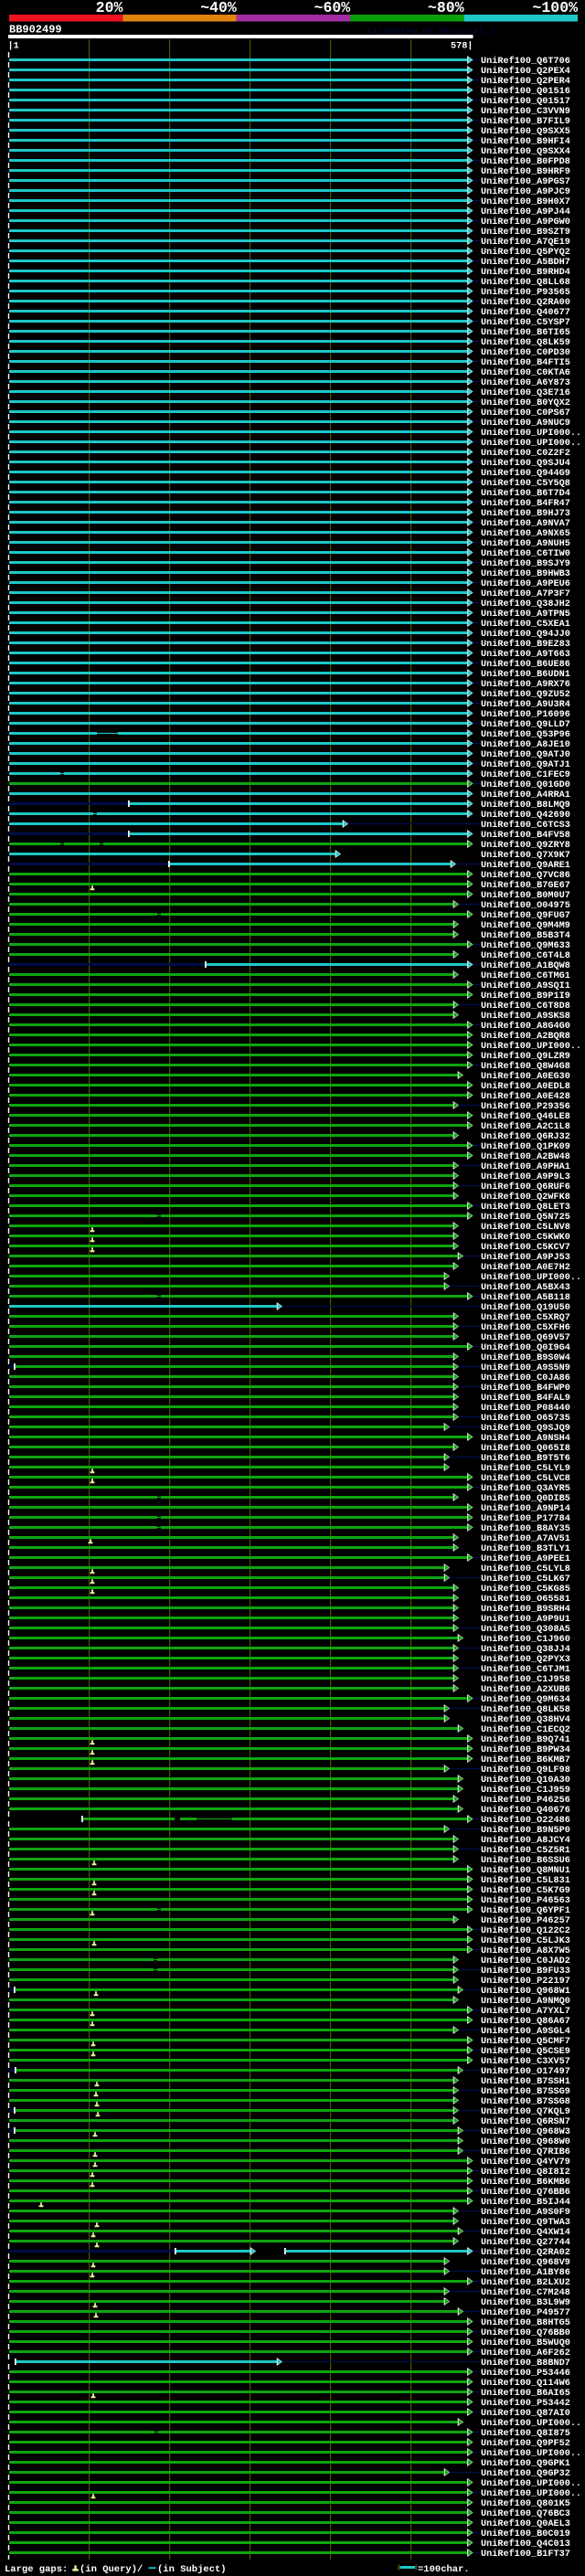  What do you see at coordinates (525, 2373) in the screenshot?
I see `svg-text: UniRef100_P53446` at bounding box center [525, 2373].